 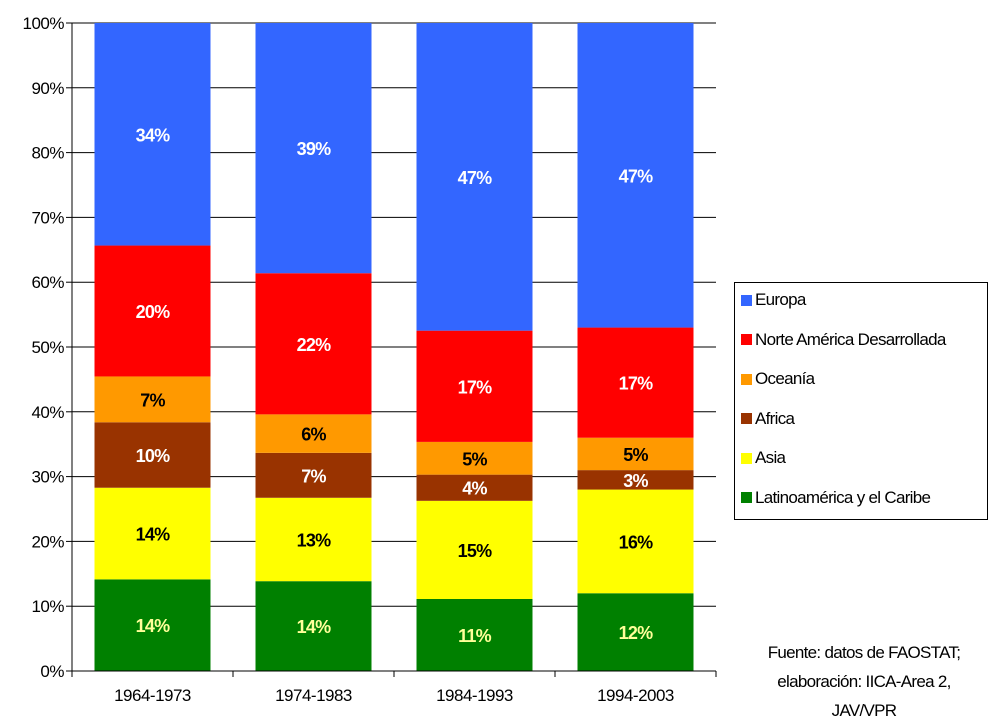 What do you see at coordinates (785, 378) in the screenshot?
I see `legend-label: Oceanía` at bounding box center [785, 378].